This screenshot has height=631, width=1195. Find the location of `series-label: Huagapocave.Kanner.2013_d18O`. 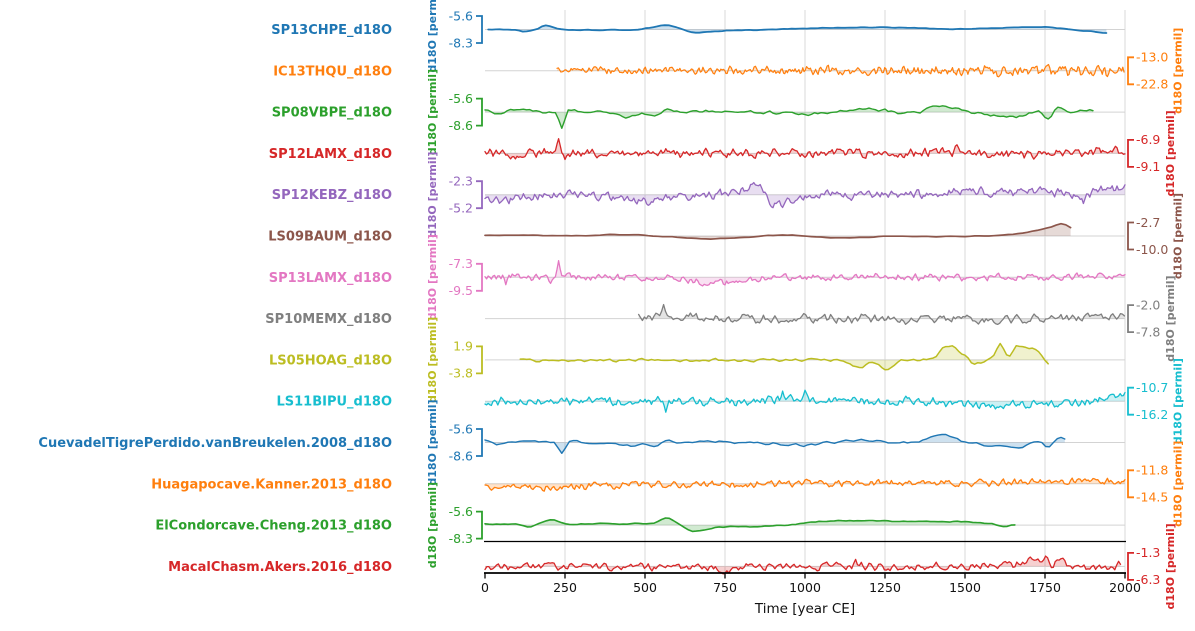

series-label: Huagapocave.Kanner.2013_d18O is located at coordinates (271, 484).